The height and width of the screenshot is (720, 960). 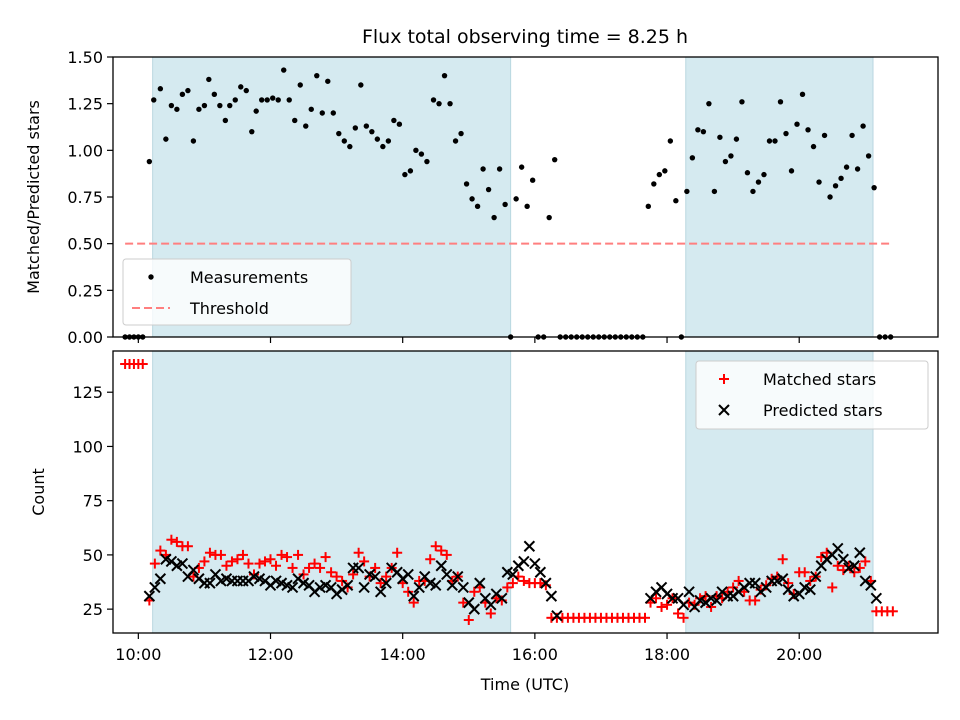 What do you see at coordinates (819, 379) in the screenshot?
I see `legend-label: Matched stars` at bounding box center [819, 379].